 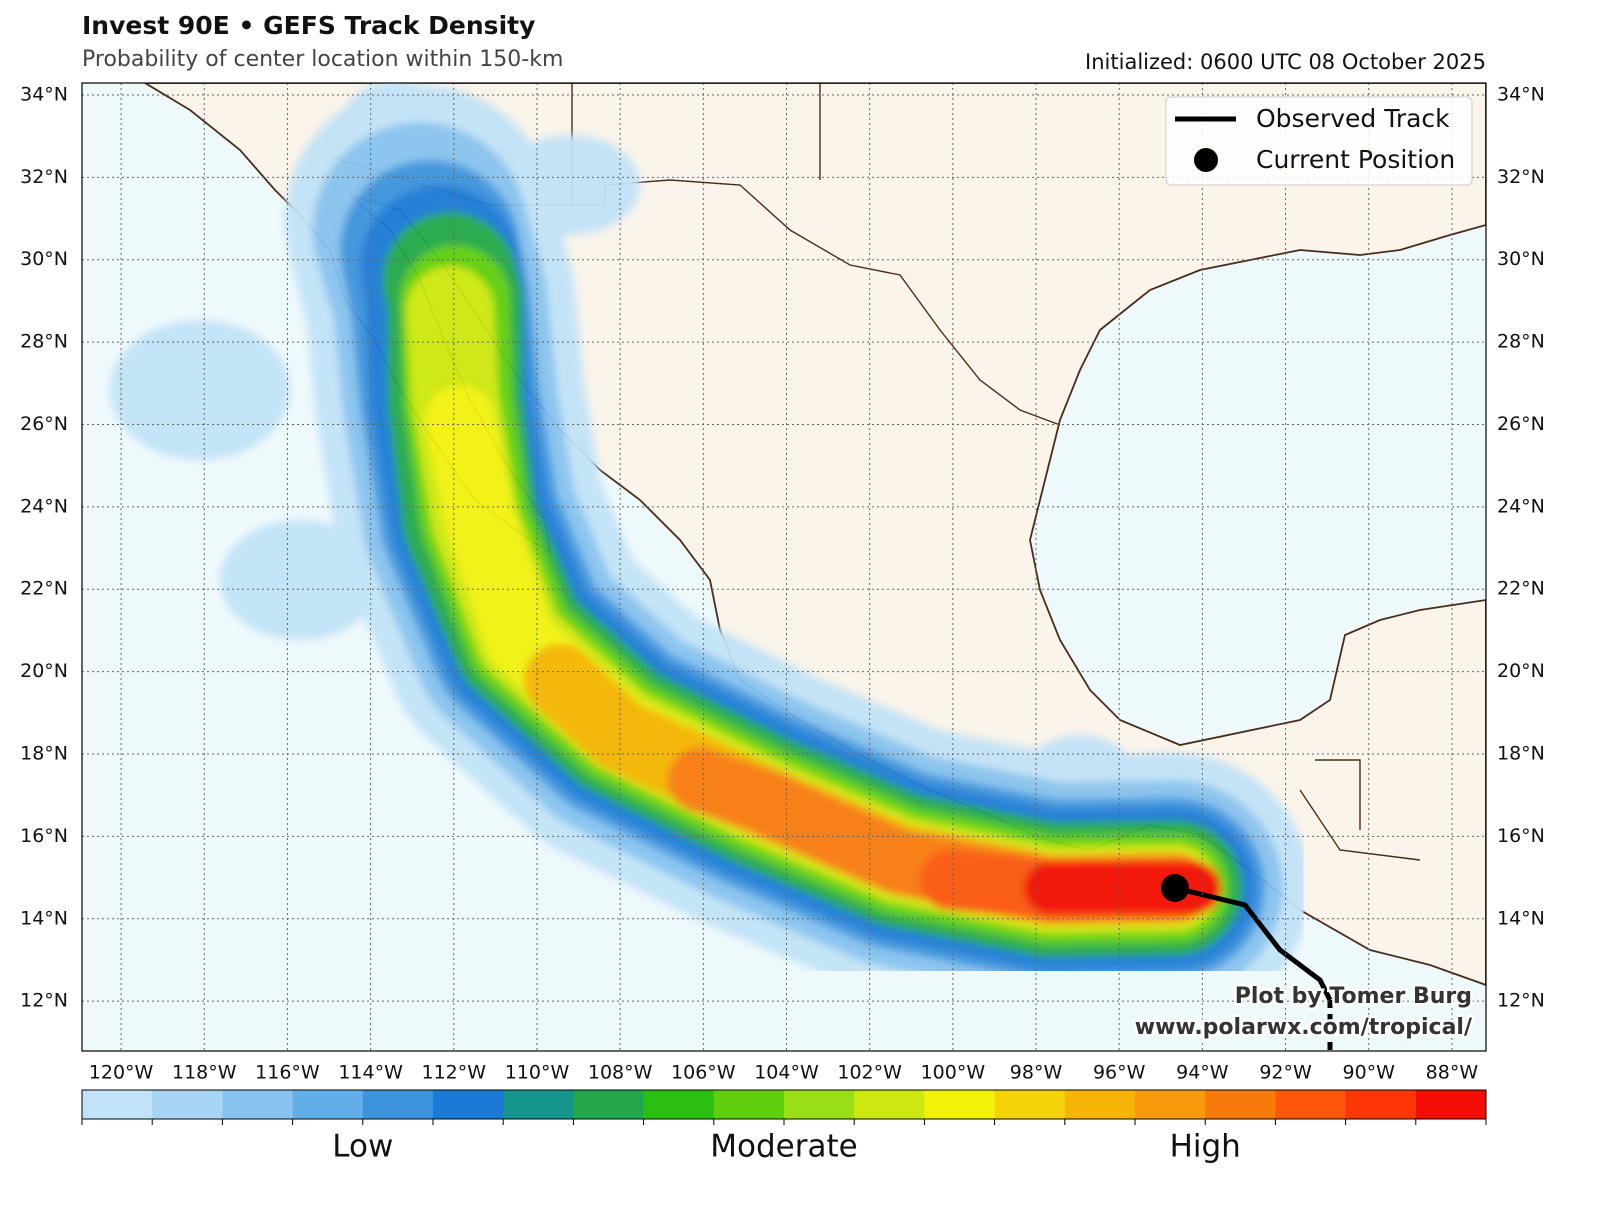 I want to click on lon-label: 90°W, so click(x=1368, y=1073).